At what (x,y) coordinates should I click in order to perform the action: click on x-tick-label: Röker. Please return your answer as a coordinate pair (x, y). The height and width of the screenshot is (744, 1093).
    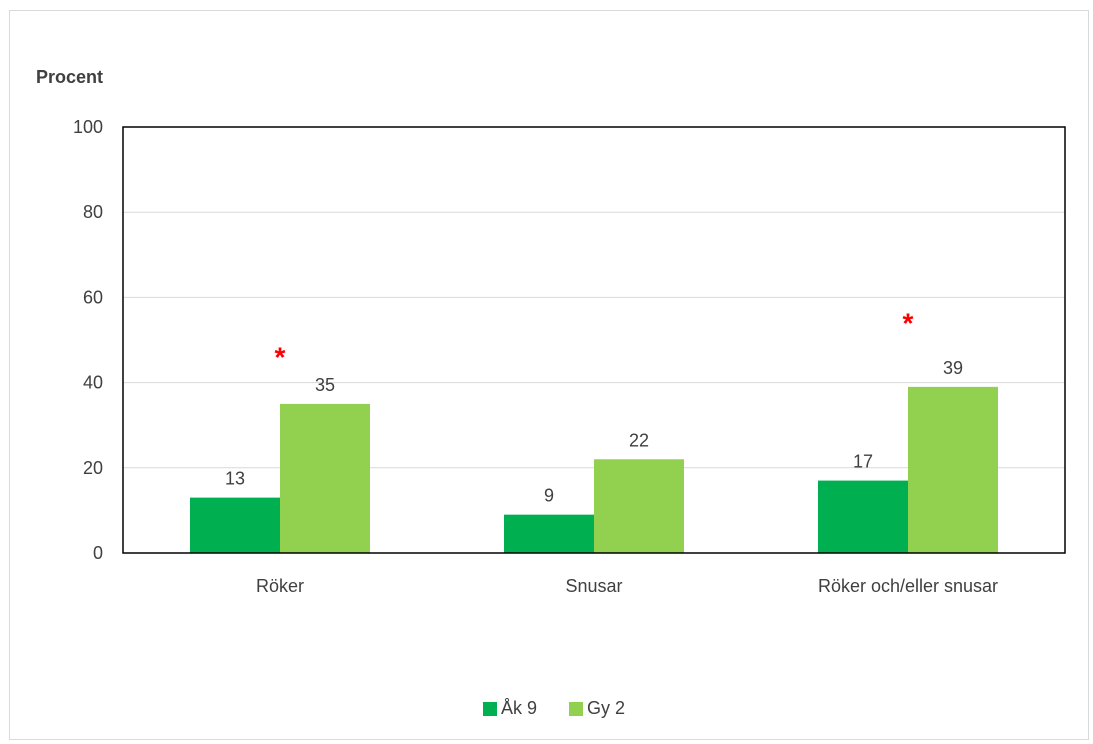
    Looking at the image, I should click on (280, 586).